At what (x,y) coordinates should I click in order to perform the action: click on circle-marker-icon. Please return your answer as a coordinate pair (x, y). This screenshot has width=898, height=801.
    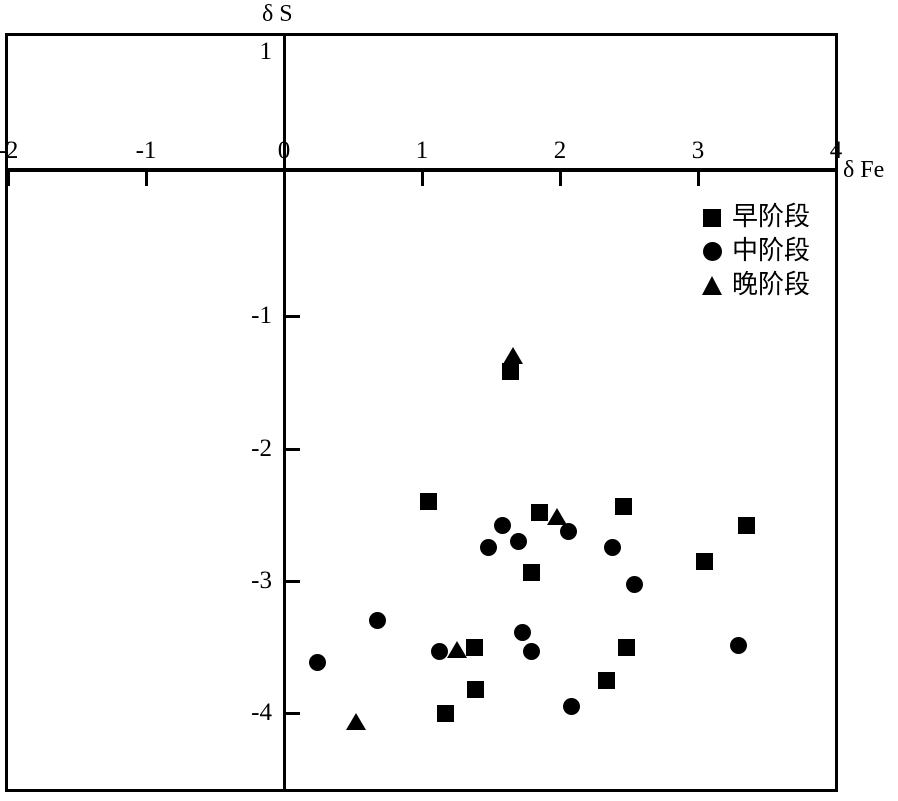
    Looking at the image, I should click on (713, 251).